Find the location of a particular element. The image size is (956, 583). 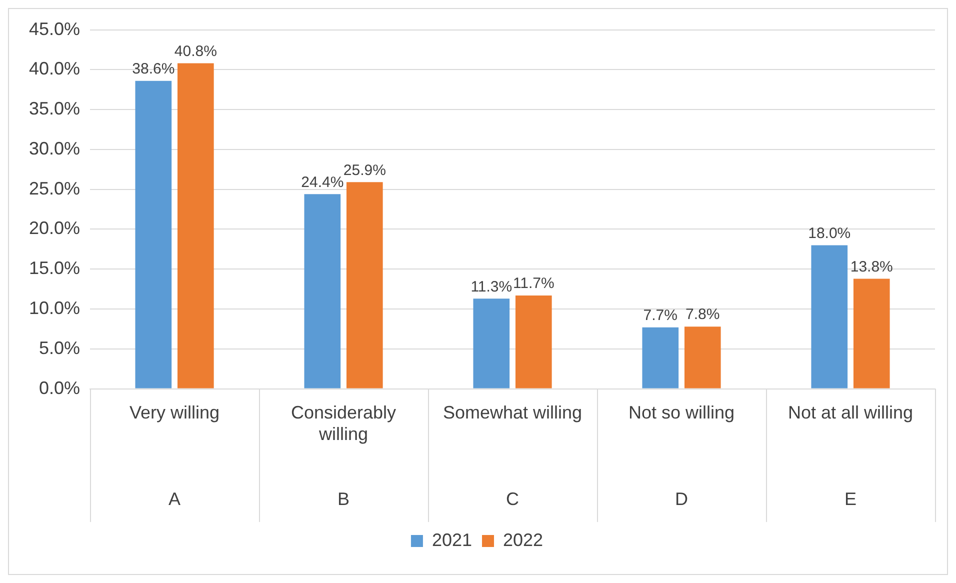

data-label: 38.6% is located at coordinates (153, 69).